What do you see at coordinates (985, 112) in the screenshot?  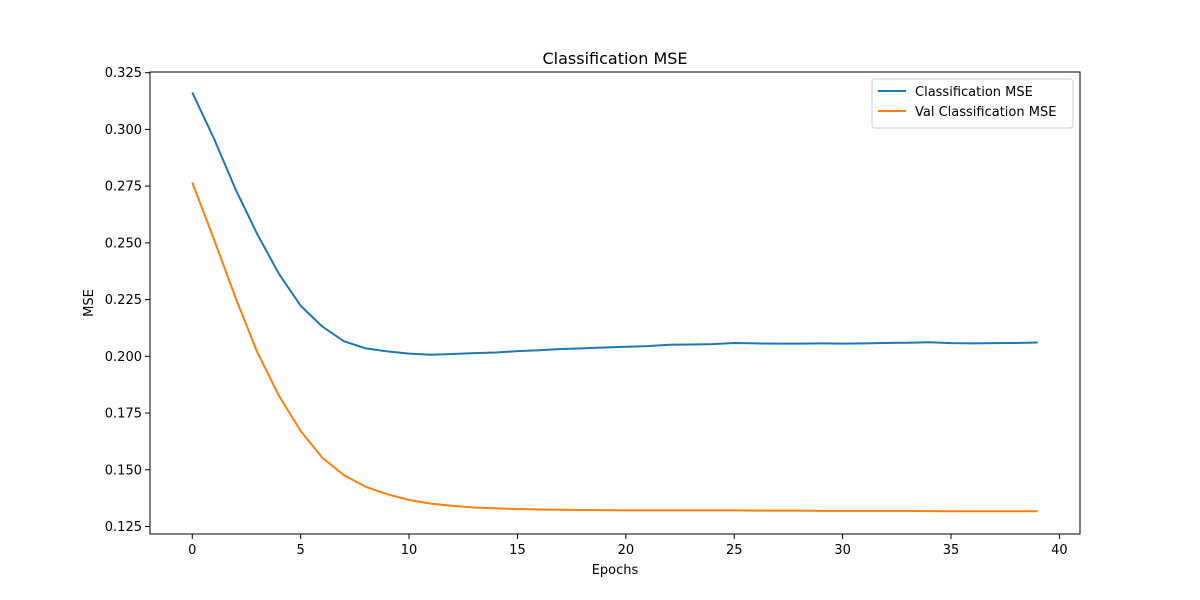 I see `legend-label-val-classification-mse: Val Classification MSE` at bounding box center [985, 112].